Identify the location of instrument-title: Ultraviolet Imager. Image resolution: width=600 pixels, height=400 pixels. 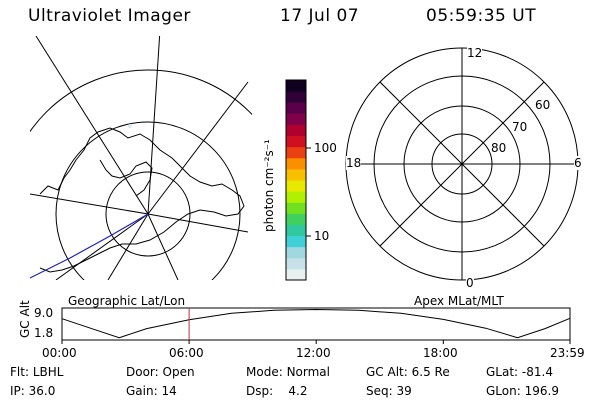
(109, 16).